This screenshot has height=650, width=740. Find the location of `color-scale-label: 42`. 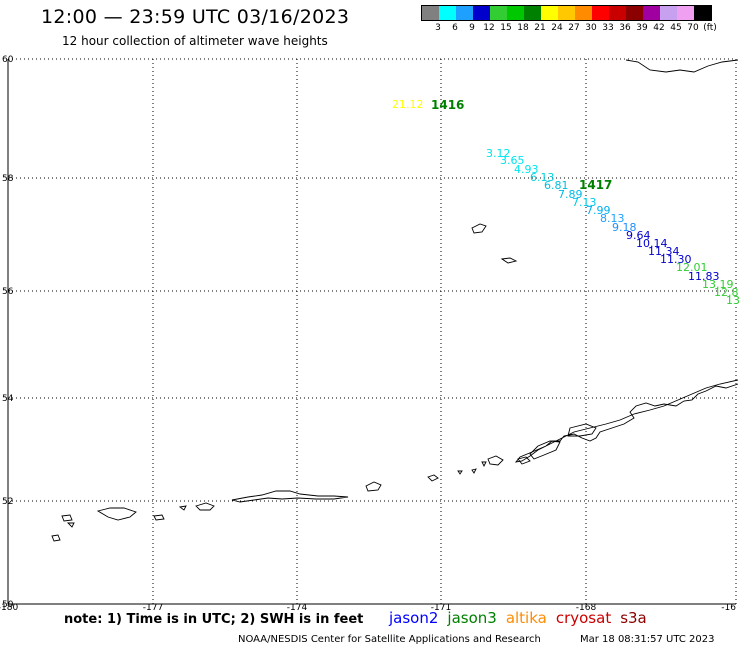

color-scale-label: 42 is located at coordinates (659, 28).